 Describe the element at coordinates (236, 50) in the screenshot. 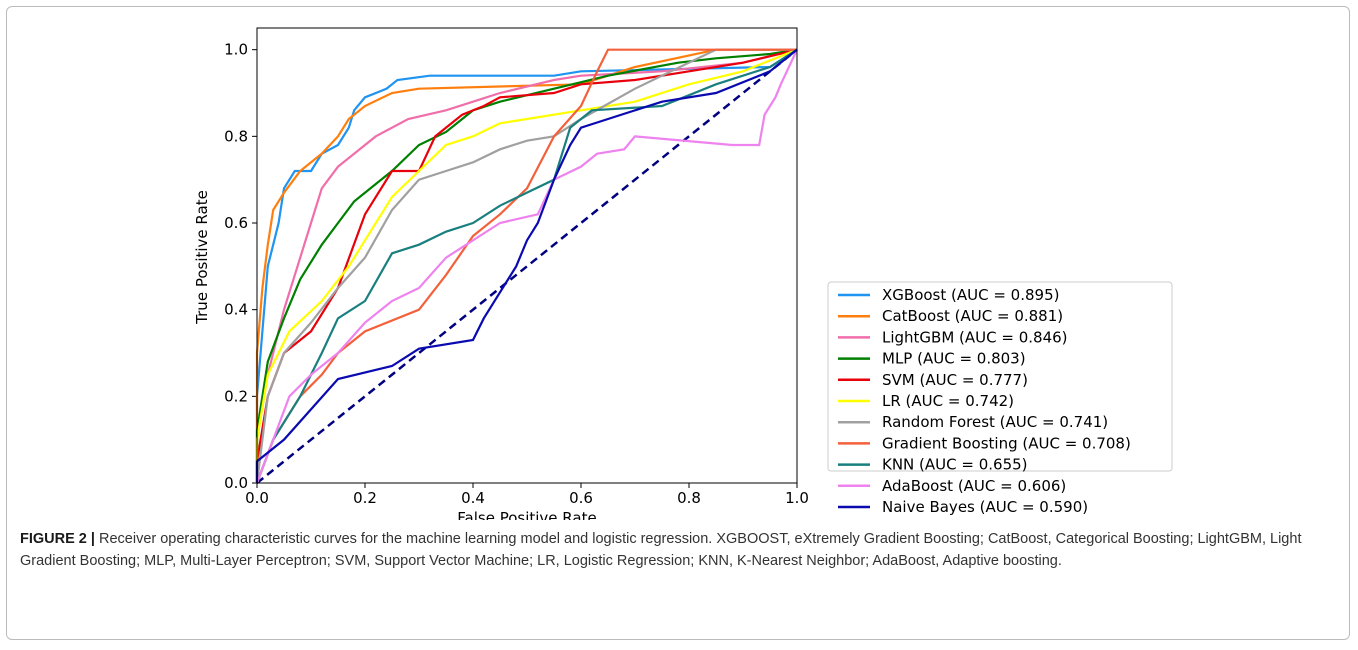

I see `y-tick-label: 1.0` at that location.